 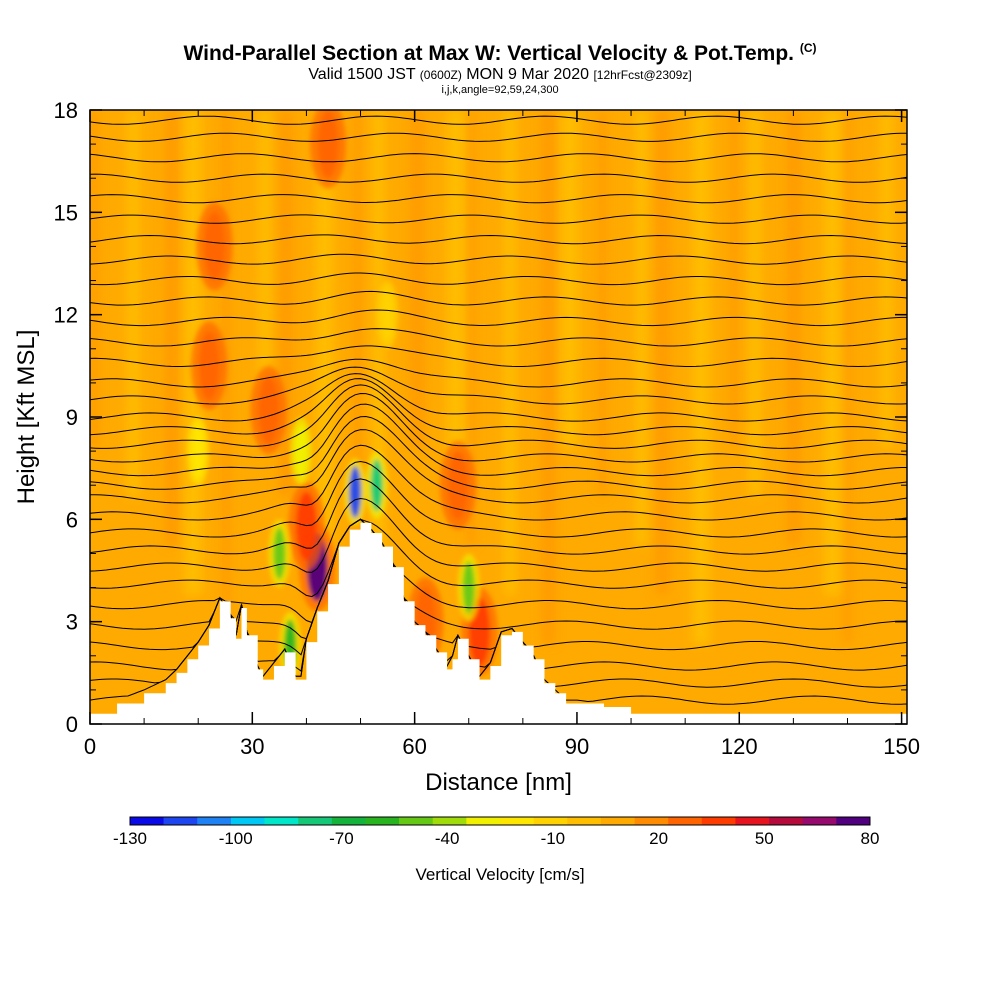 What do you see at coordinates (90, 746) in the screenshot?
I see `x-tick-label: 0` at bounding box center [90, 746].